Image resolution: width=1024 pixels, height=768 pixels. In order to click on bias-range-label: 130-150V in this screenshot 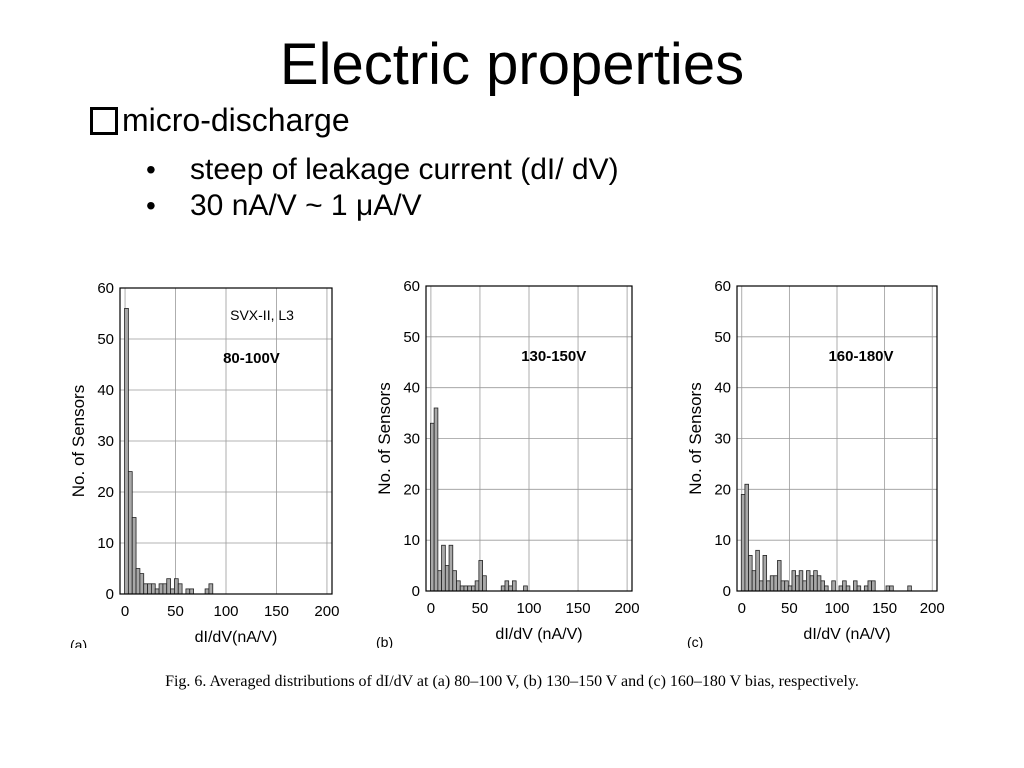, I will do `click(553, 356)`.